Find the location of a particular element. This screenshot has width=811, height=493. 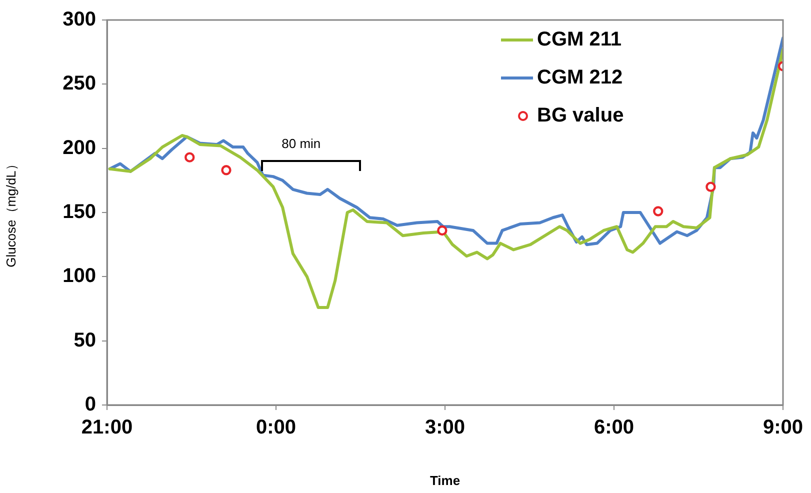

x-tick-label: 21:00 is located at coordinates (107, 427).